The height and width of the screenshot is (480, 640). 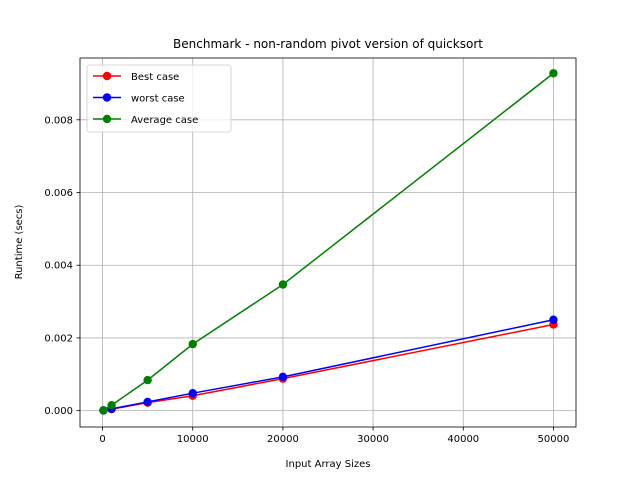 What do you see at coordinates (107, 119) in the screenshot?
I see `legend-marker-average-case` at bounding box center [107, 119].